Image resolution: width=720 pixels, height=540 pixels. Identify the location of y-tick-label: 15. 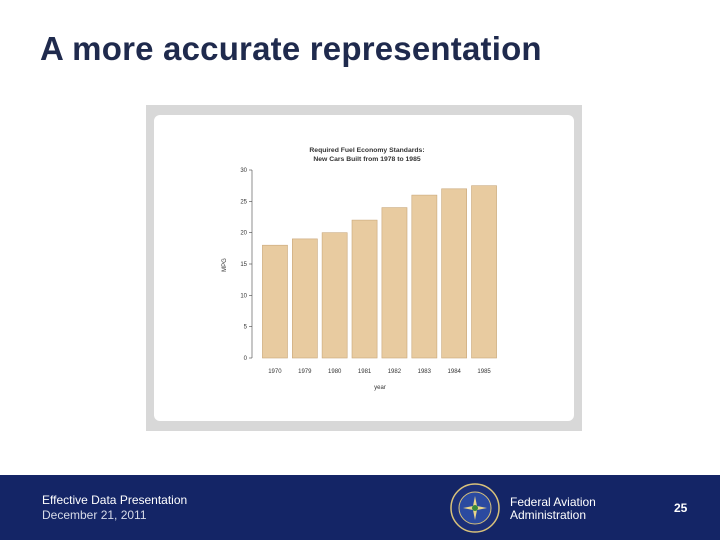
(243, 265).